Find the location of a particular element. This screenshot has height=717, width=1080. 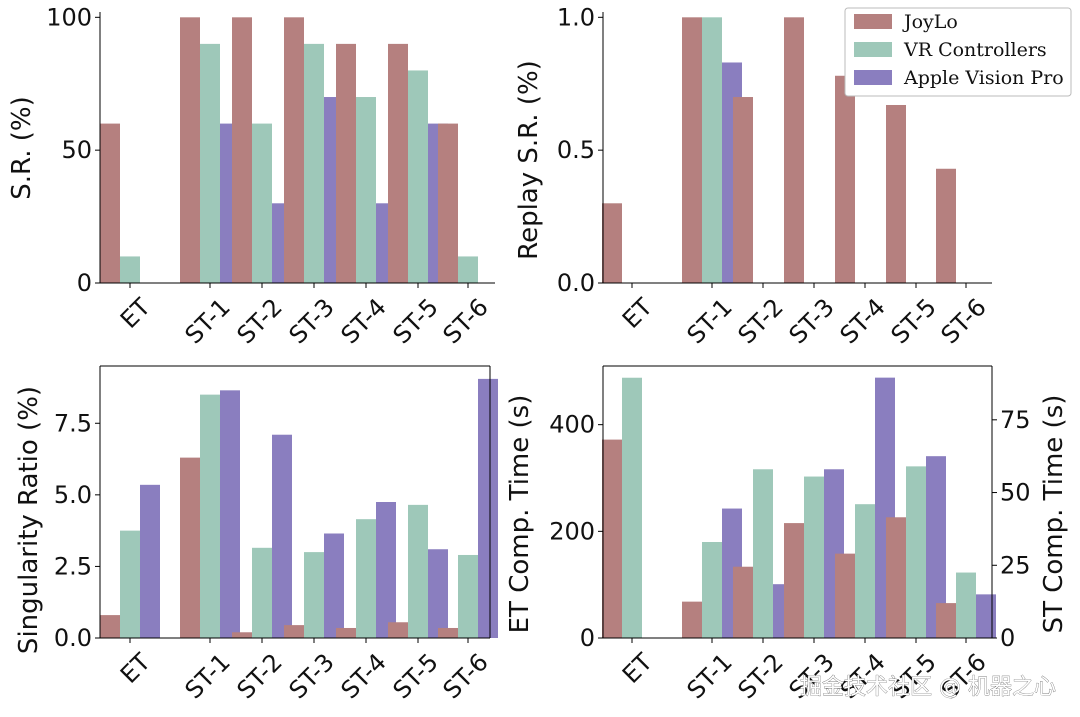

p4-xtick-label-et: ET is located at coordinates (637, 668).